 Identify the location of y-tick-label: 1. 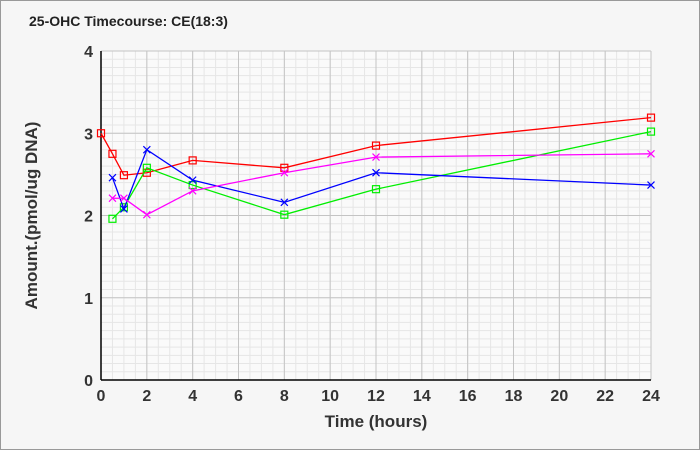
(88, 299).